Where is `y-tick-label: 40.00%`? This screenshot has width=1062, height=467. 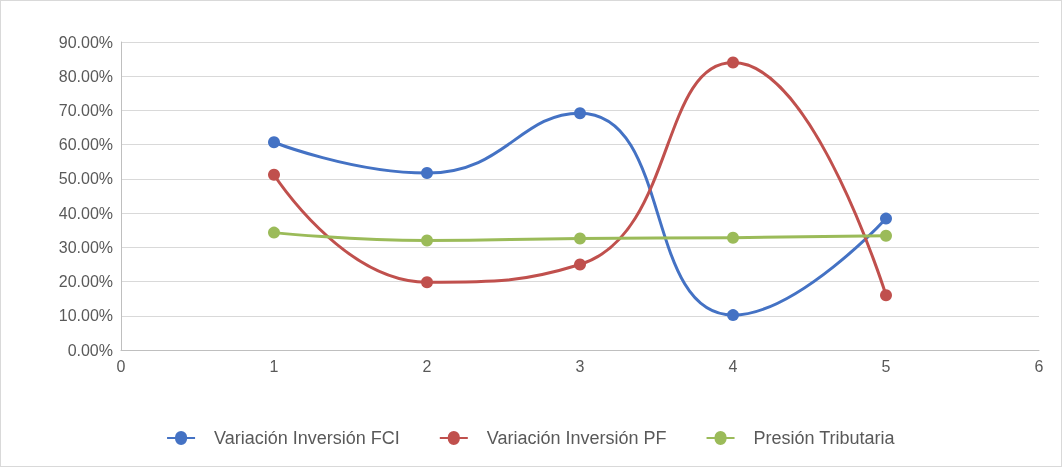
y-tick-label: 40.00% is located at coordinates (85, 213).